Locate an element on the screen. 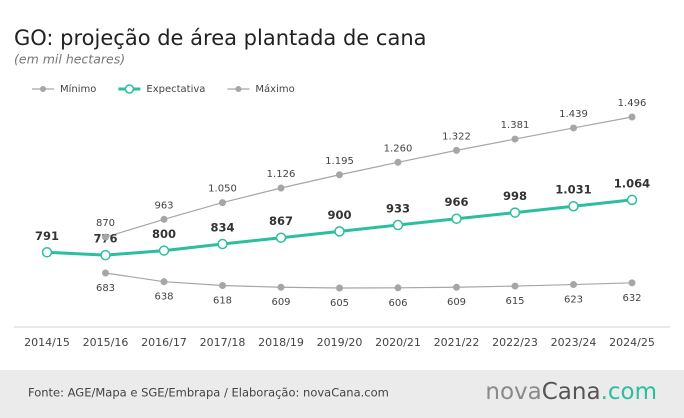 This screenshot has height=418, width=684. x-tick-label: 2020/21 is located at coordinates (398, 342).